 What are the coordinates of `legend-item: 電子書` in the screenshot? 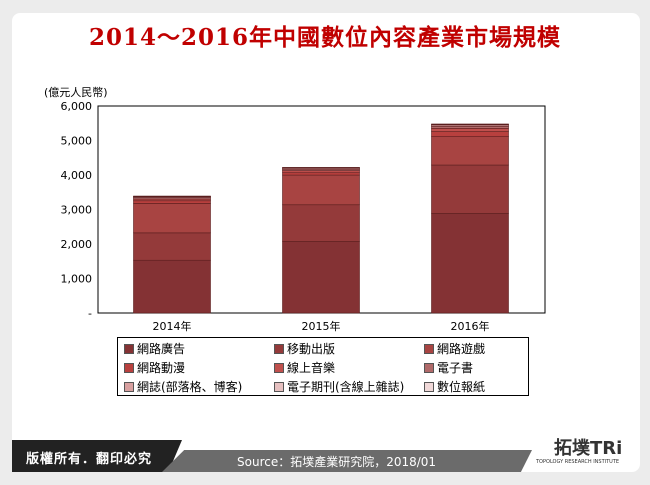 It's located at (479, 367).